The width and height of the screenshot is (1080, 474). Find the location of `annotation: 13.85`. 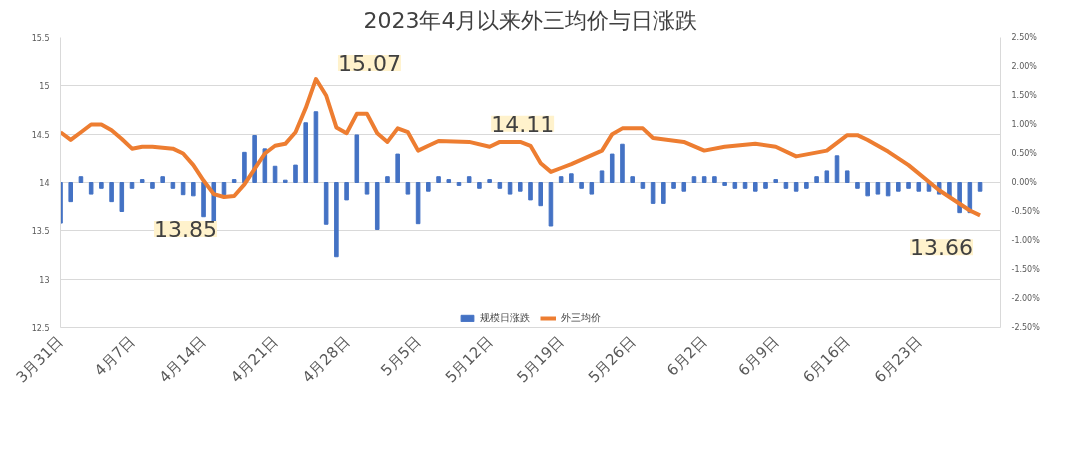

annotation: 13.85 is located at coordinates (185, 229).